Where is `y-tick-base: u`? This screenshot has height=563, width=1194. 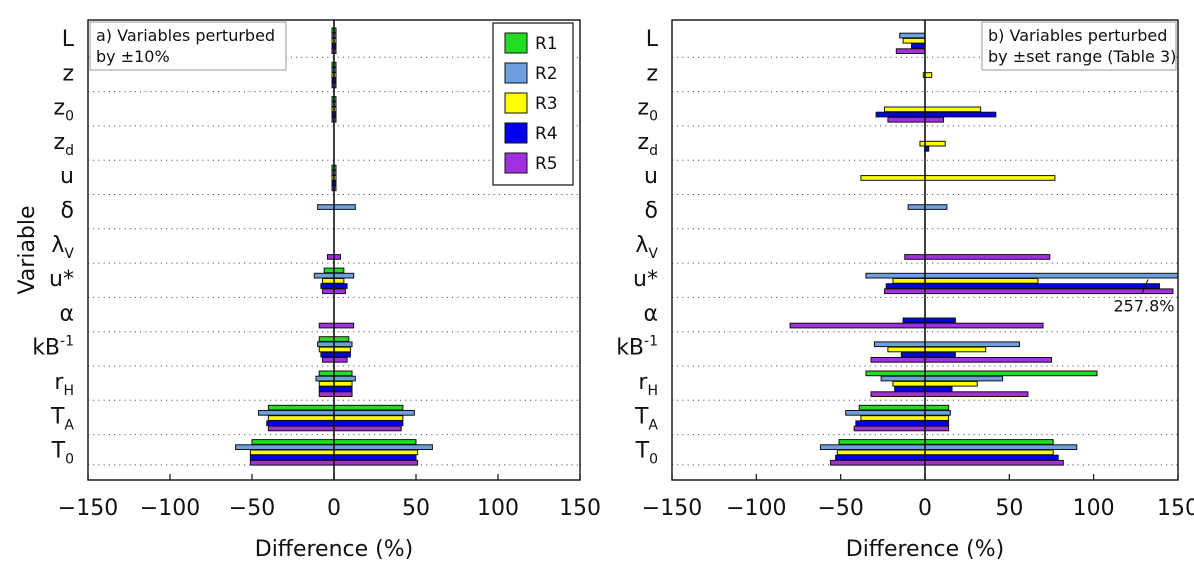 y-tick-base: u is located at coordinates (651, 176).